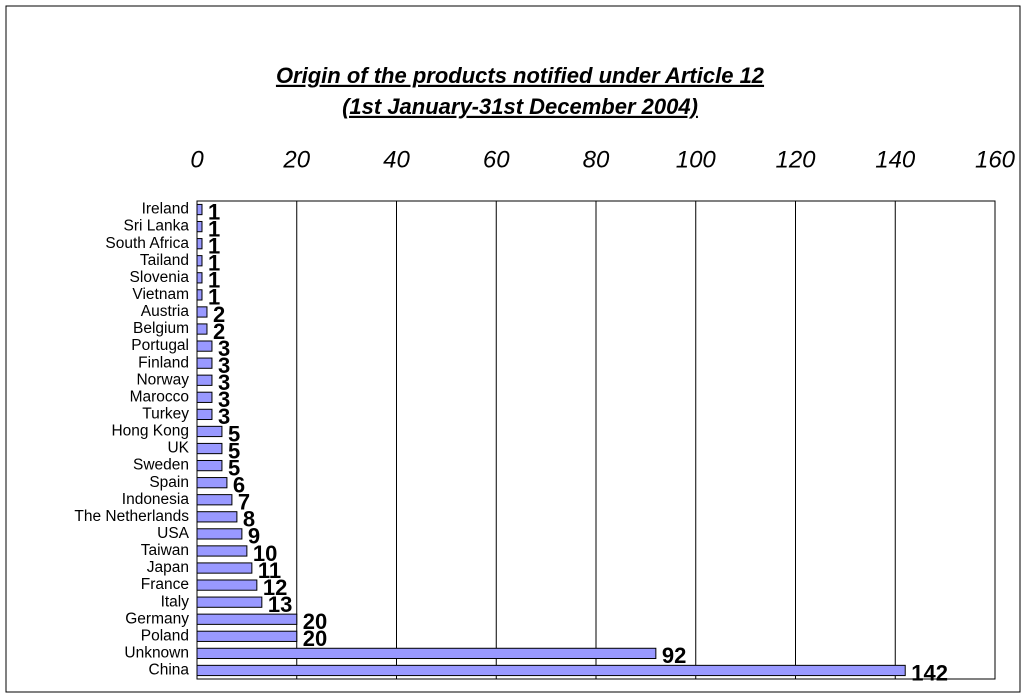 This screenshot has height=698, width=1026. What do you see at coordinates (165, 584) in the screenshot?
I see `y-tick-label: France` at bounding box center [165, 584].